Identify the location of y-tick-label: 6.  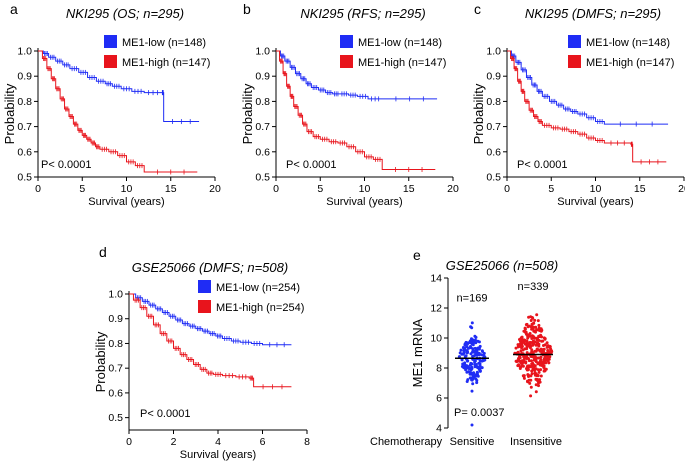
(439, 399).